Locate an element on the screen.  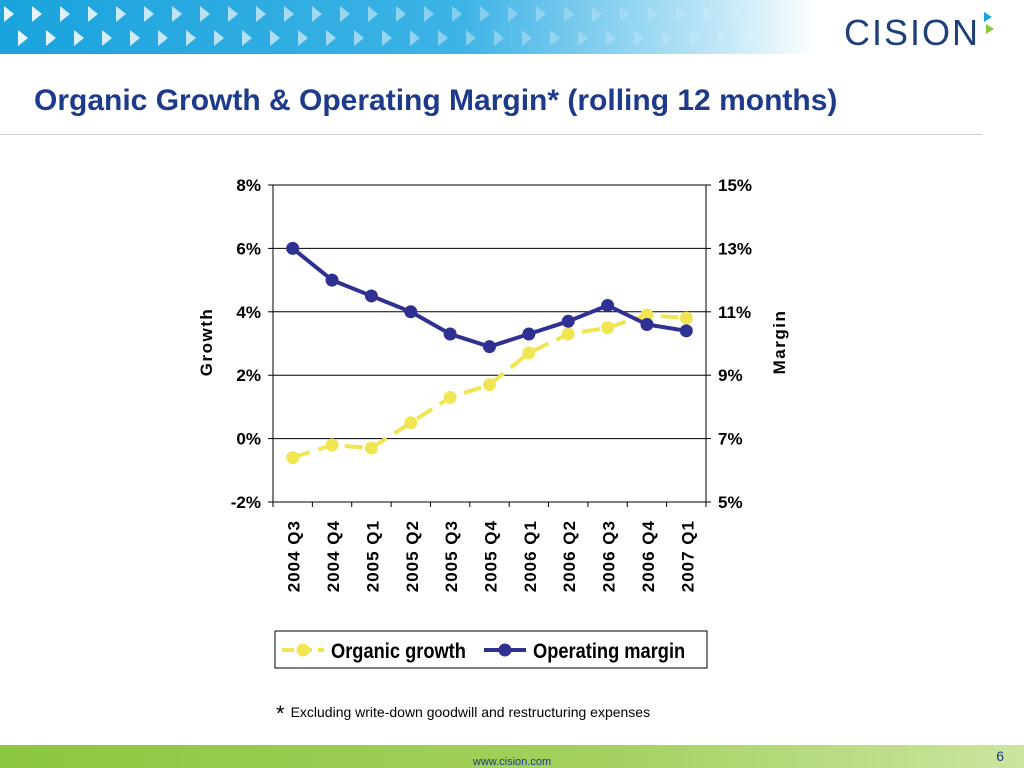
footer-band is located at coordinates (512, 756).